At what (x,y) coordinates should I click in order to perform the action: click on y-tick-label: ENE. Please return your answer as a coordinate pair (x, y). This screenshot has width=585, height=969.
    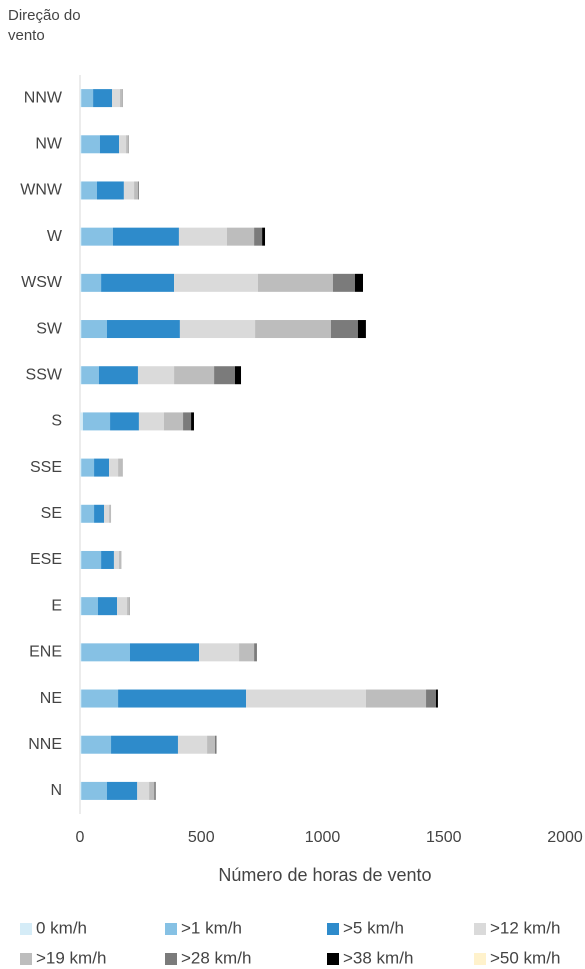
    Looking at the image, I should click on (45, 652).